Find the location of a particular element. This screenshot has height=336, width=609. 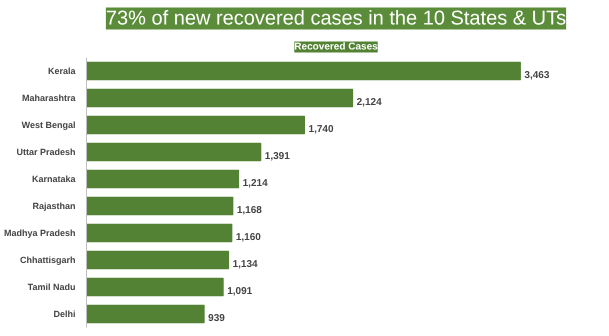

data-label: 1,391 is located at coordinates (277, 156).